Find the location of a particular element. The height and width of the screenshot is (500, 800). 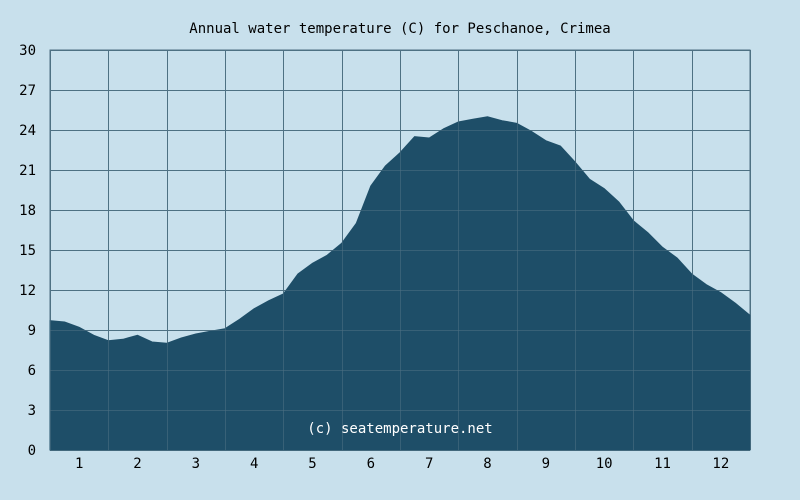

x-tick-label: 2 is located at coordinates (137, 464).